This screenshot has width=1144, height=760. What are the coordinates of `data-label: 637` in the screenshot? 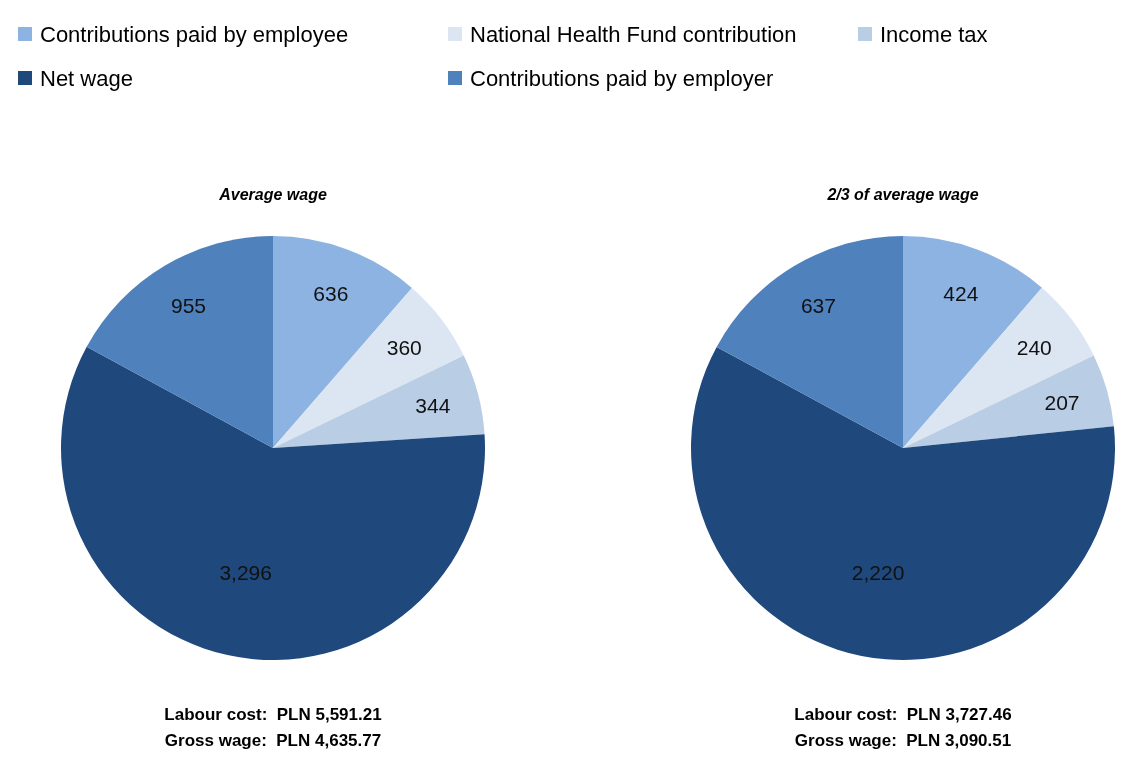 It's located at (818, 306).